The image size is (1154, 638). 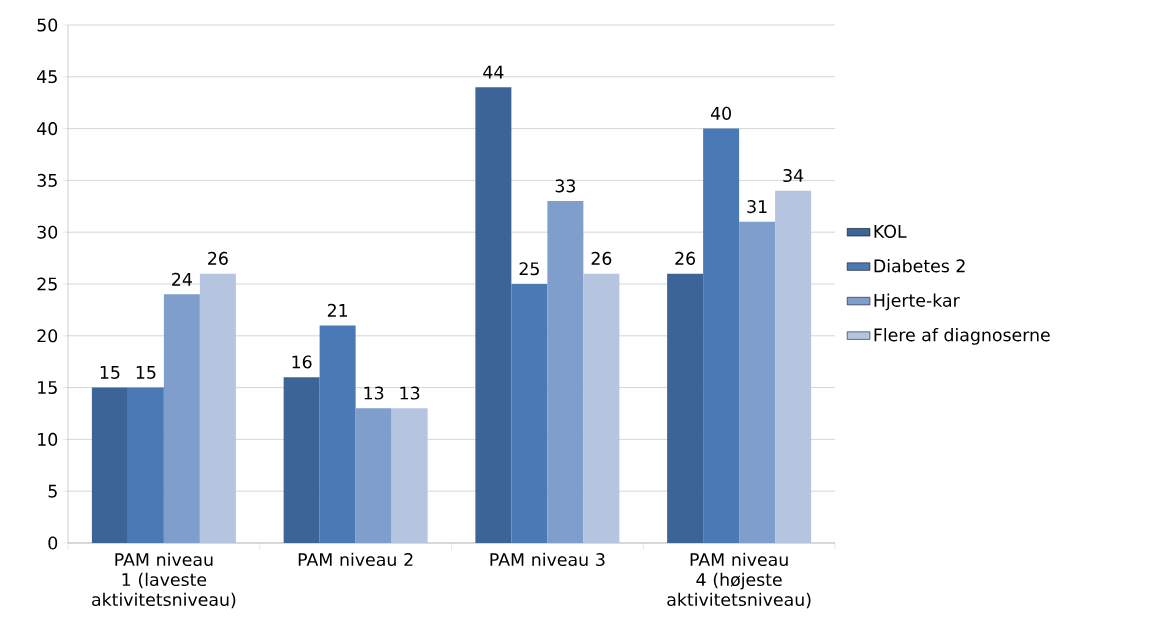 What do you see at coordinates (47, 232) in the screenshot?
I see `y-tick-label: 30` at bounding box center [47, 232].